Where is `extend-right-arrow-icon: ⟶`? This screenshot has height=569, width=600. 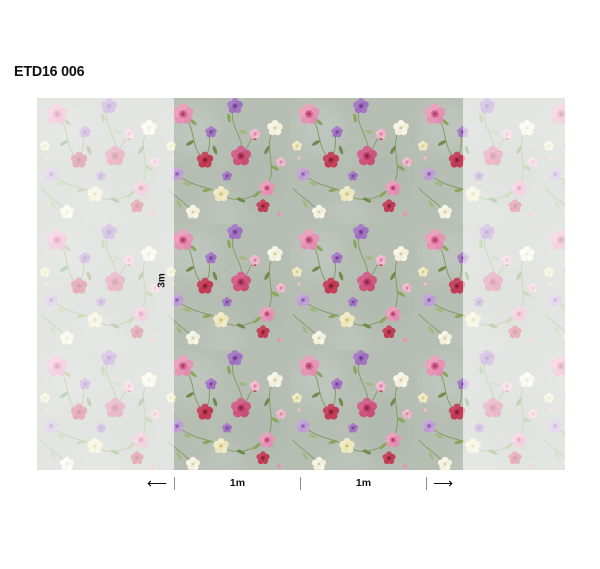
extend-right-arrow-icon: ⟶ is located at coordinates (443, 483).